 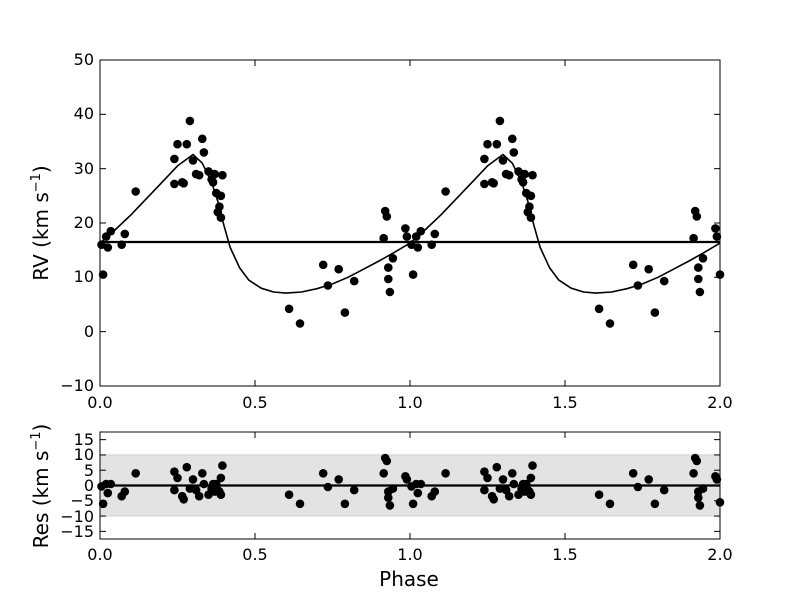 I want to click on rv-xtick-label: 2.0, so click(x=719, y=402).